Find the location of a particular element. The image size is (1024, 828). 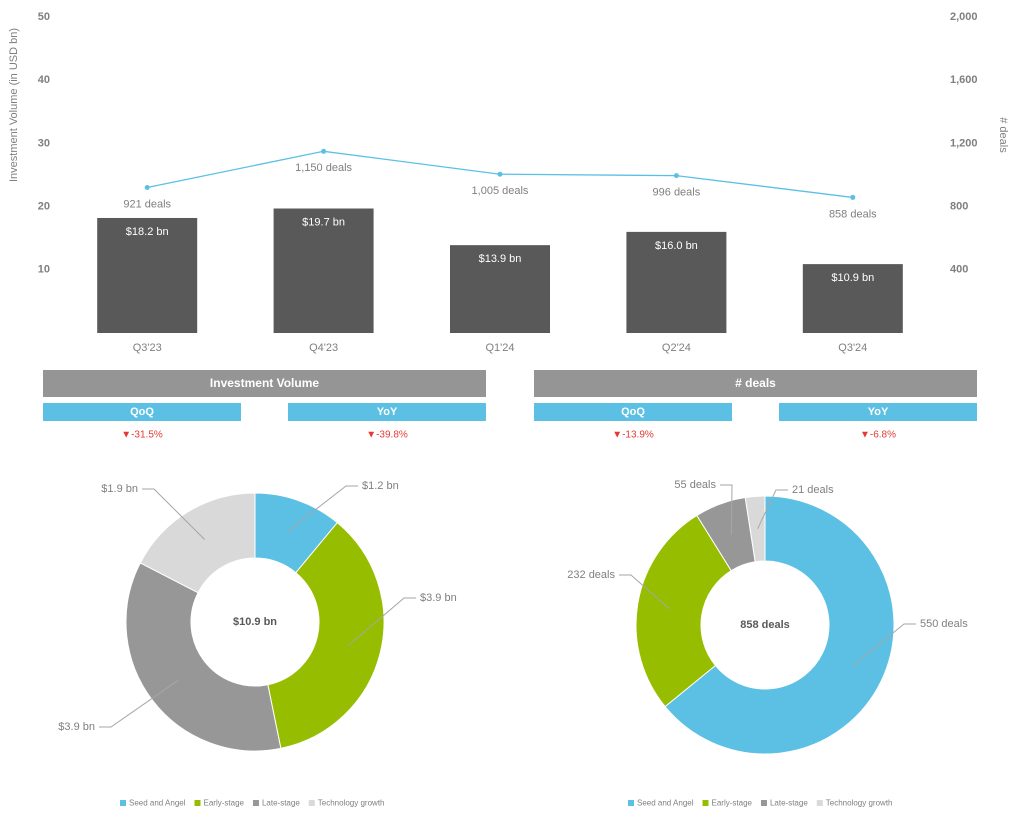

bar-value-label: $13.9 bn is located at coordinates (500, 259).